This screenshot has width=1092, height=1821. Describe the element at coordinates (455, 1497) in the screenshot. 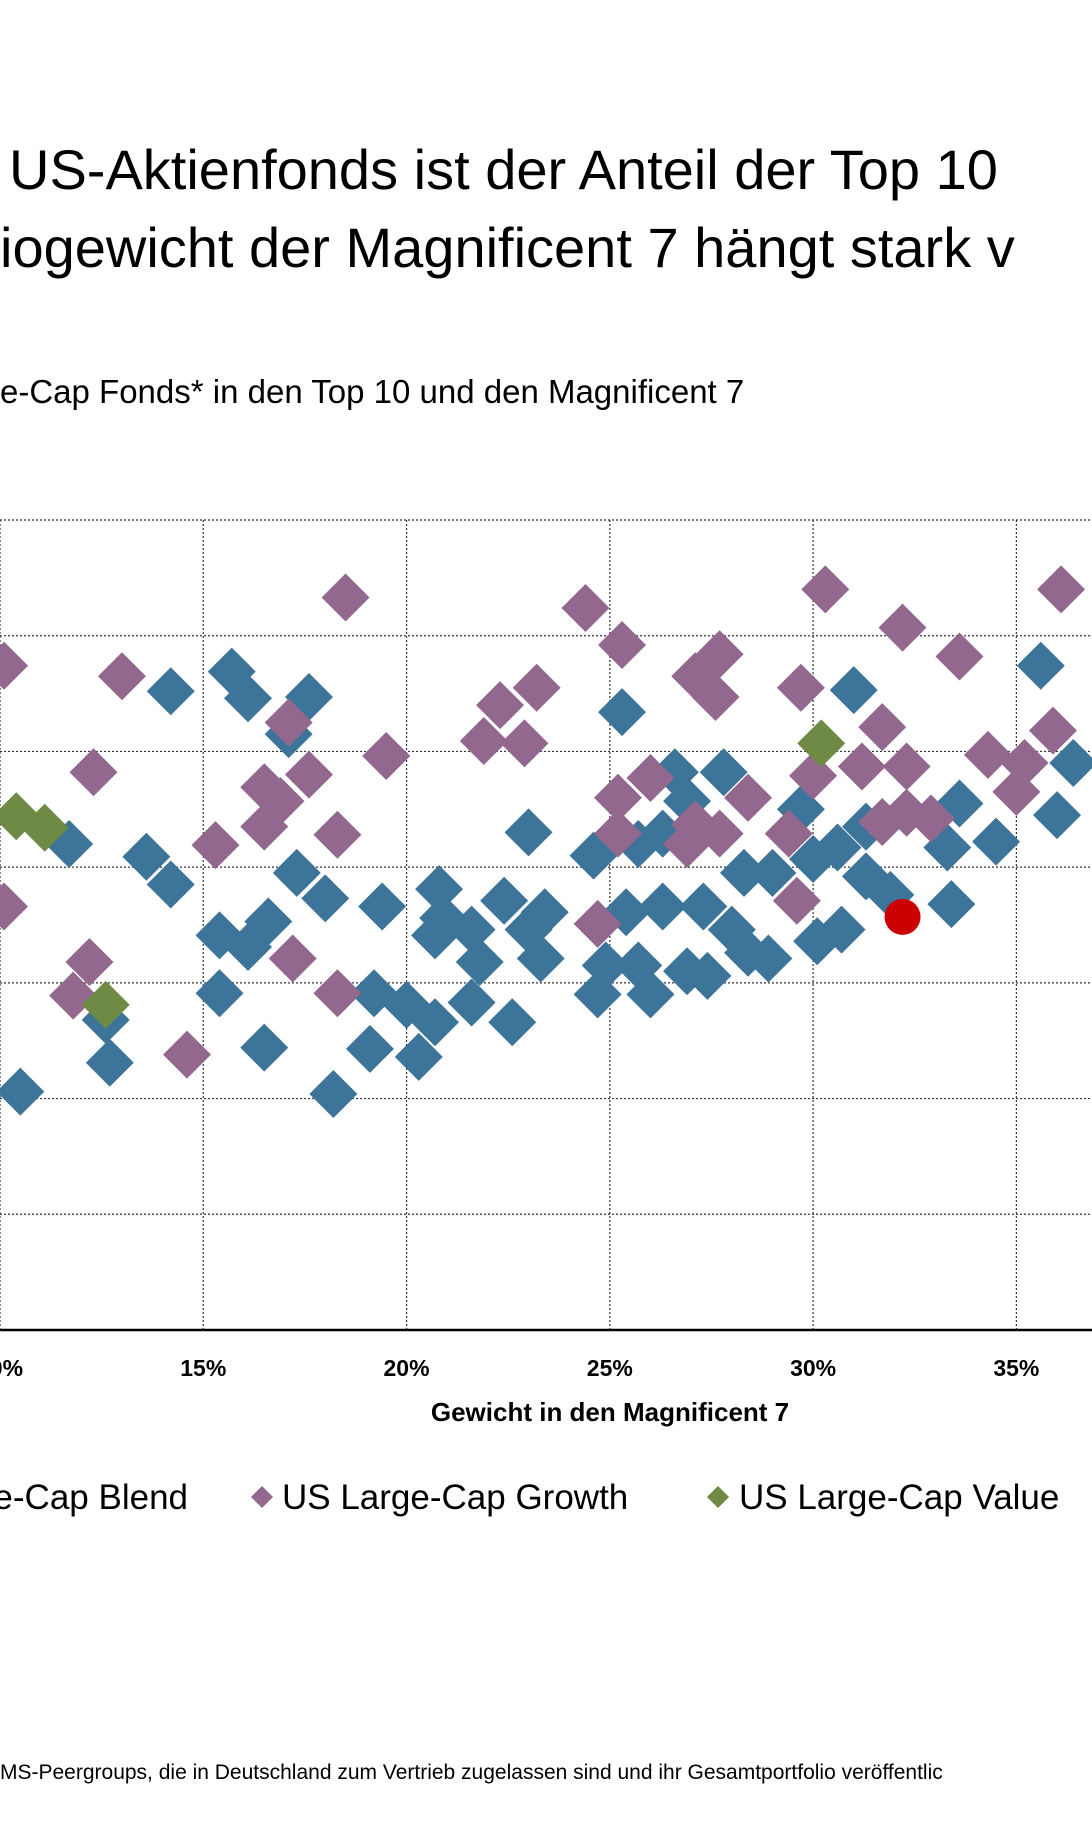

I see `legend-label: US Large-Cap Growth` at that location.